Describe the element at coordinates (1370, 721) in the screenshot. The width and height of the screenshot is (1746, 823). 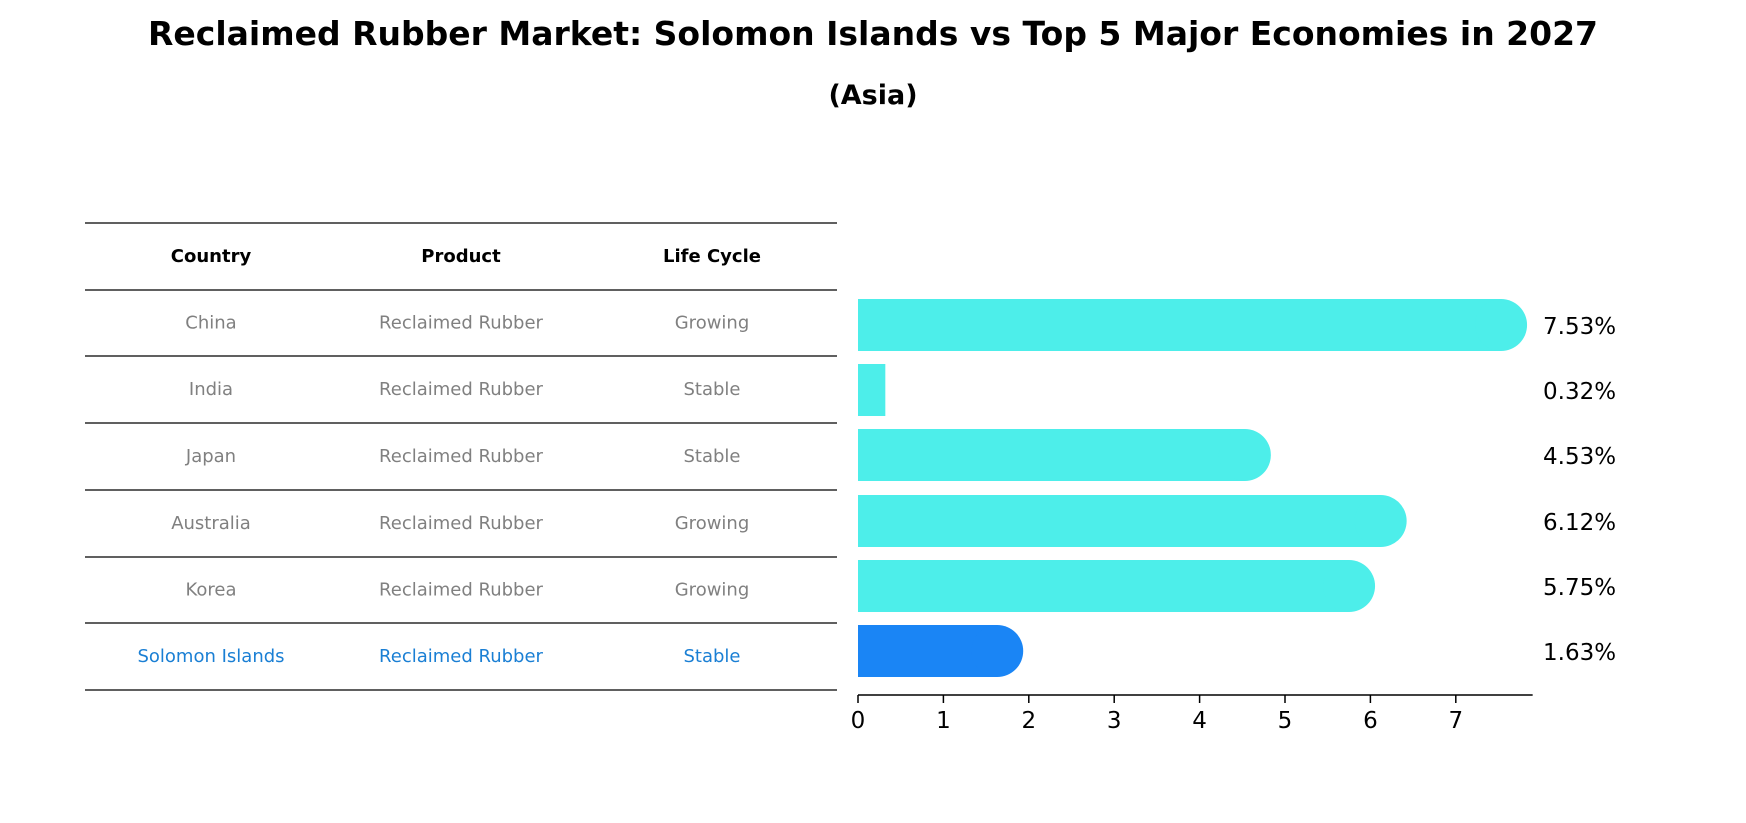
I see `x-tick-label: 6` at that location.